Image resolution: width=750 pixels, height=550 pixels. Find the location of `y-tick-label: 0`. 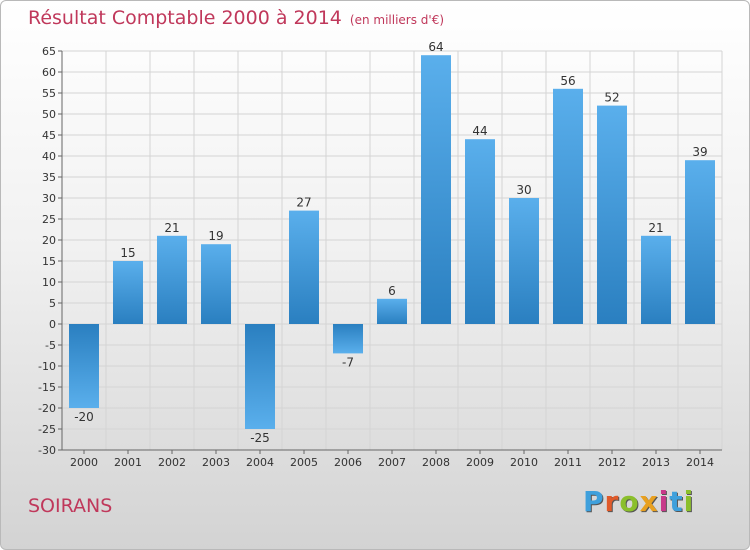

y-tick-label: 0 is located at coordinates (52, 324).